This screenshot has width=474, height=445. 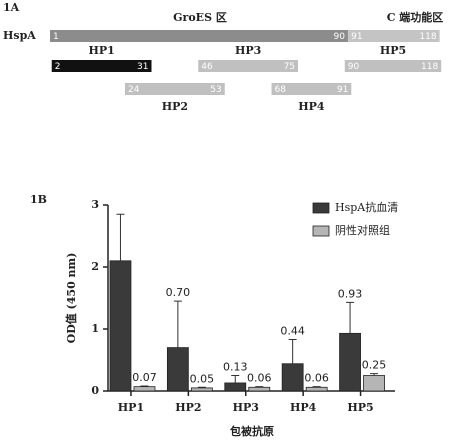 What do you see at coordinates (235, 367) in the screenshot?
I see `value-label: 0.13` at bounding box center [235, 367].